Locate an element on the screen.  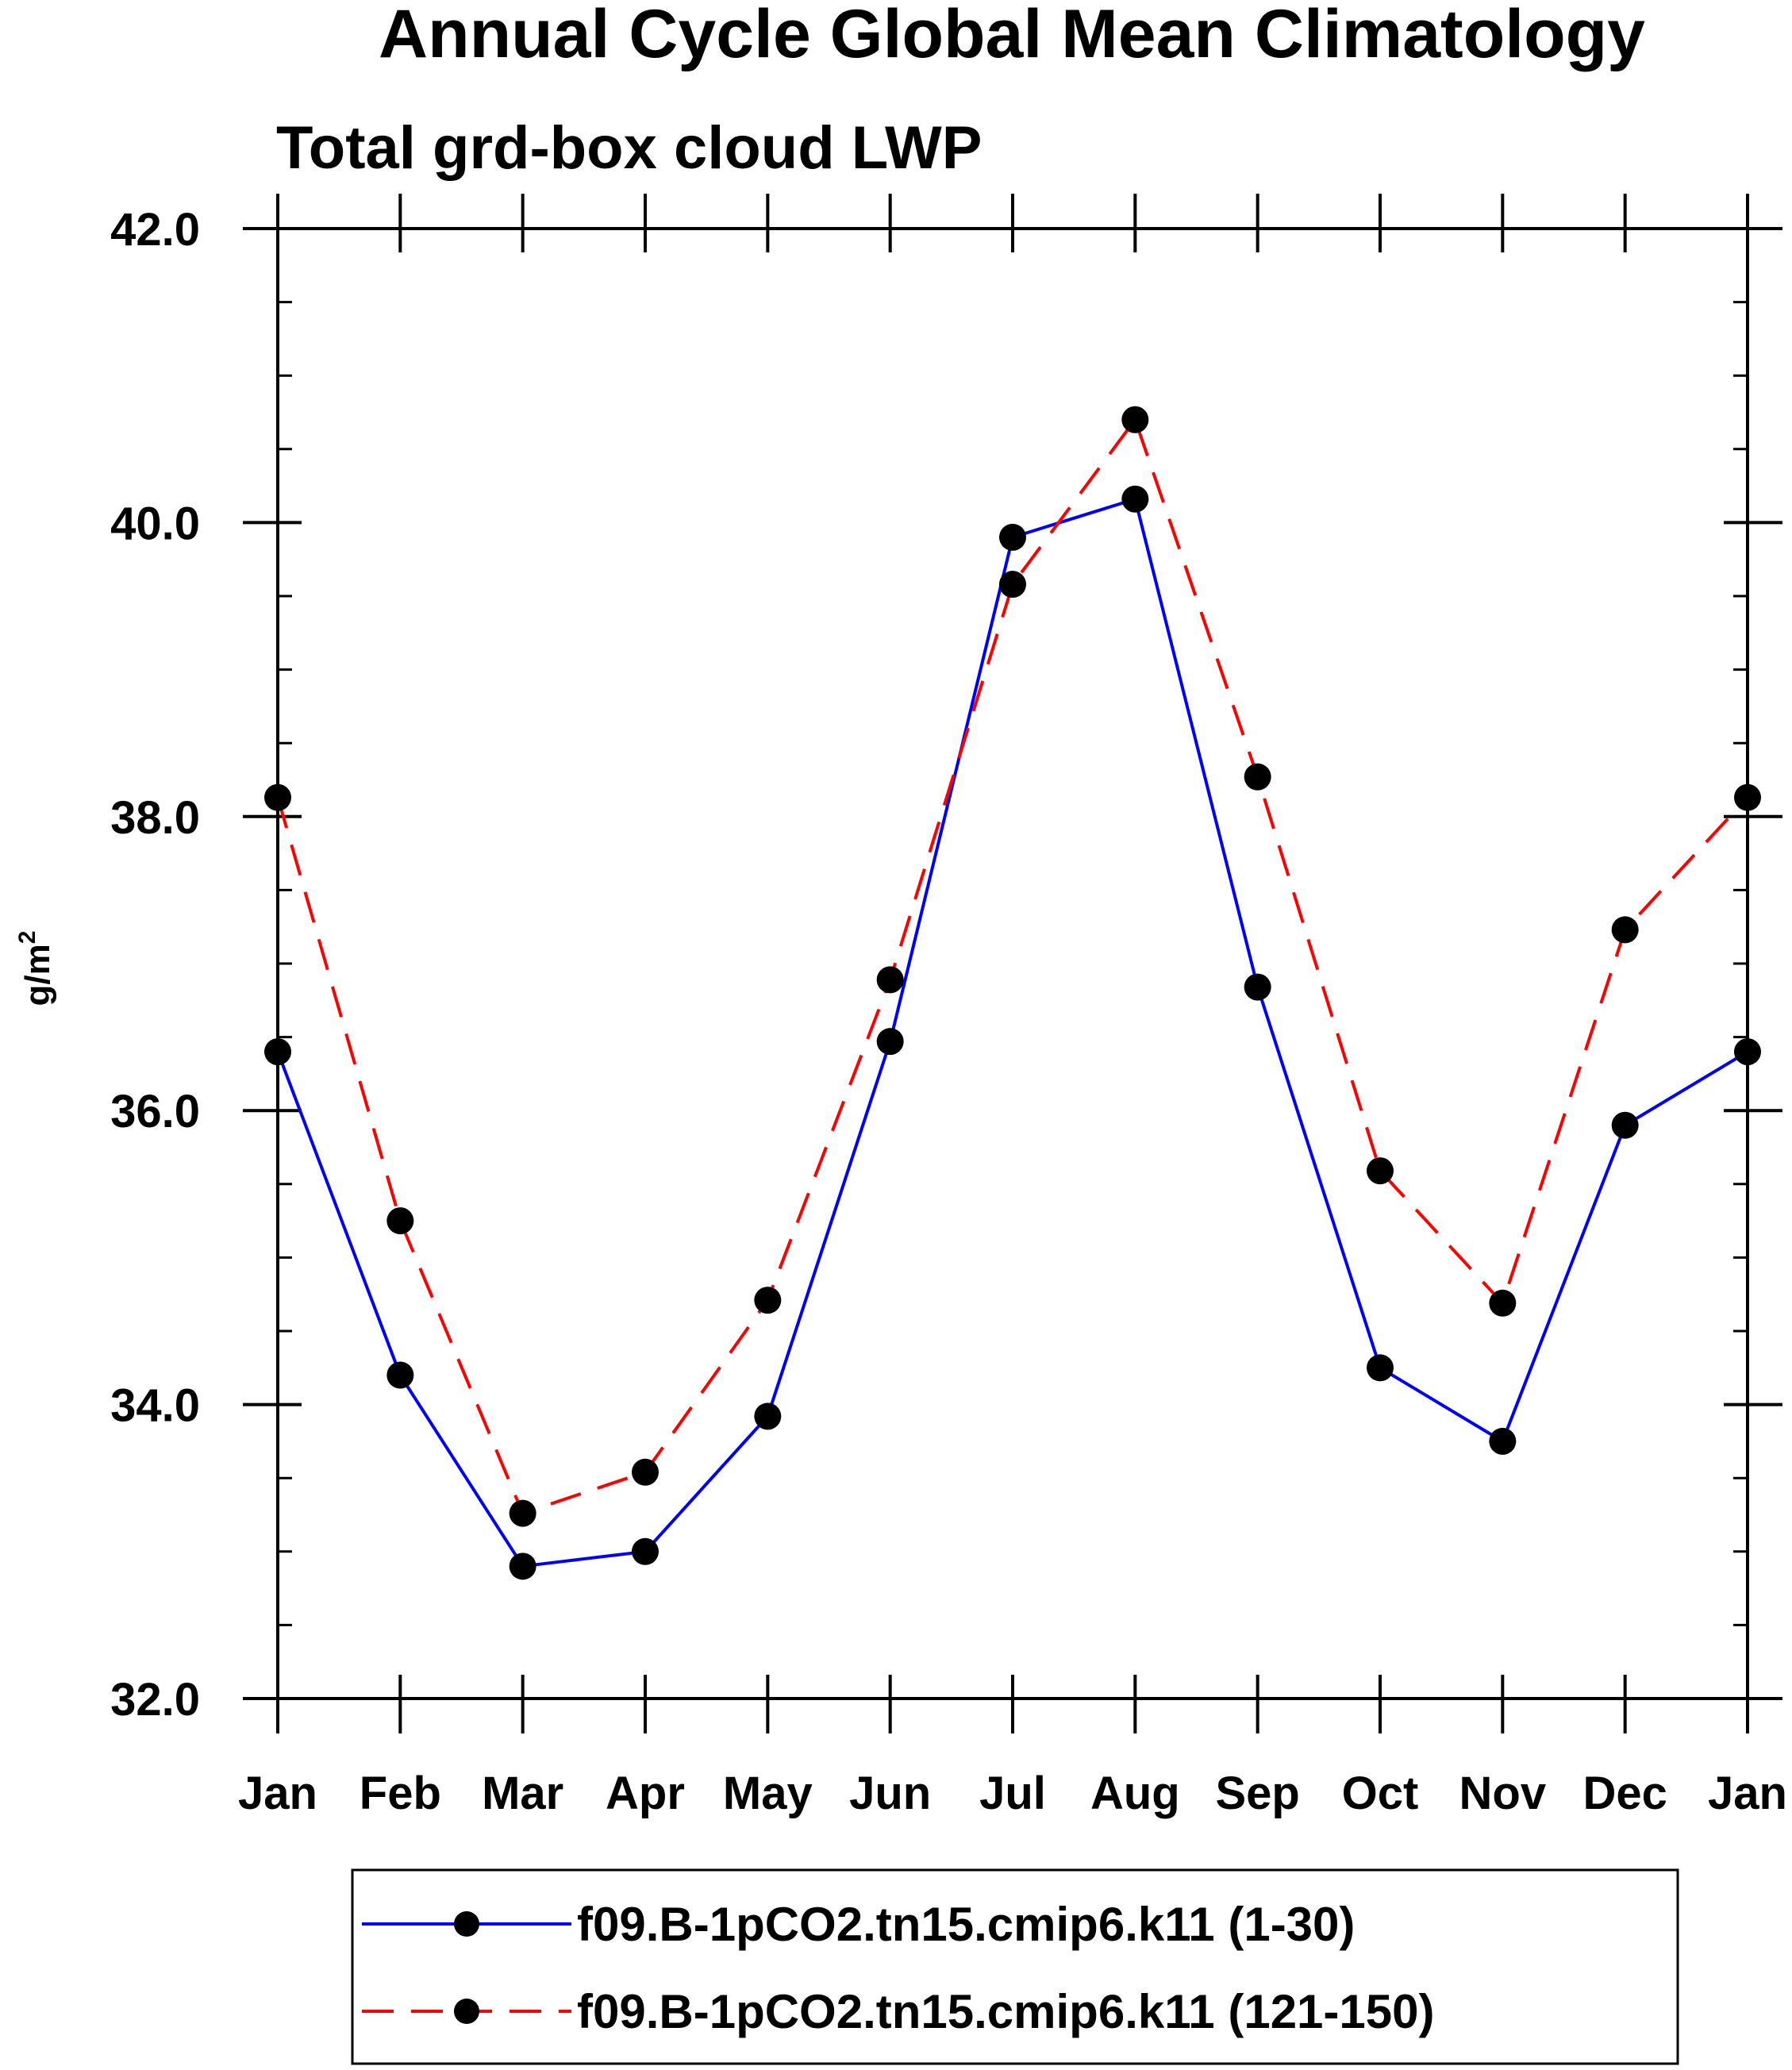
svg-text: g/m2 is located at coordinates (35, 969).